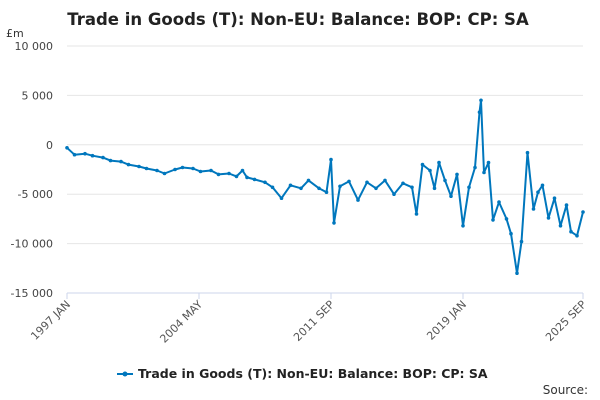 This screenshot has height=400, width=600. What do you see at coordinates (38, 95) in the screenshot?
I see `y-tick-label: 5 000` at bounding box center [38, 95].